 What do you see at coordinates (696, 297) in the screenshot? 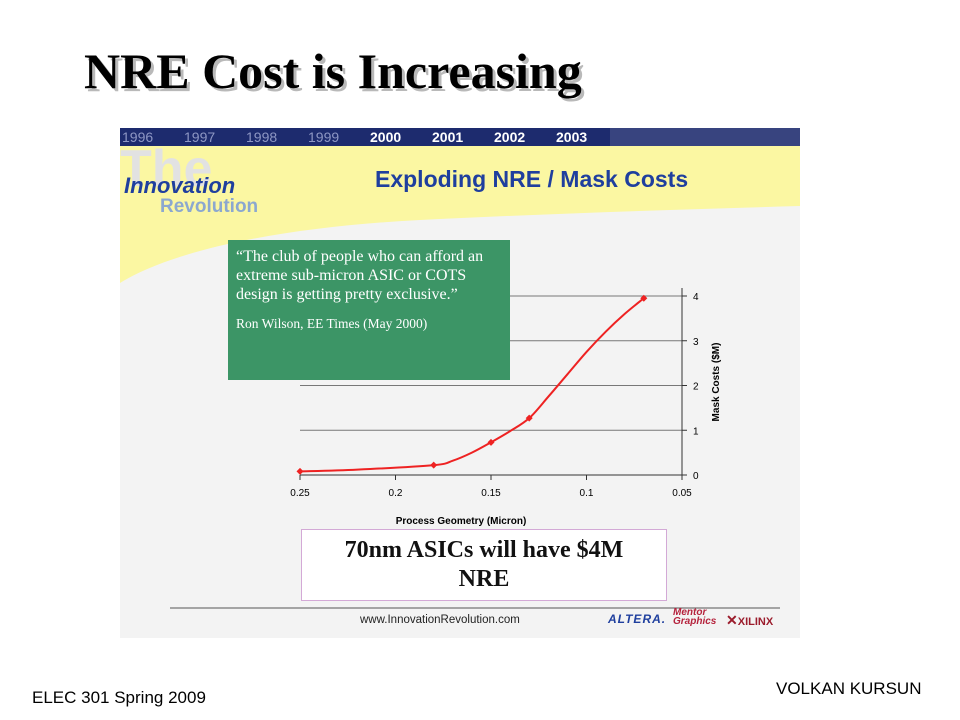
I see `y-tick-label-4: 4` at bounding box center [696, 297].